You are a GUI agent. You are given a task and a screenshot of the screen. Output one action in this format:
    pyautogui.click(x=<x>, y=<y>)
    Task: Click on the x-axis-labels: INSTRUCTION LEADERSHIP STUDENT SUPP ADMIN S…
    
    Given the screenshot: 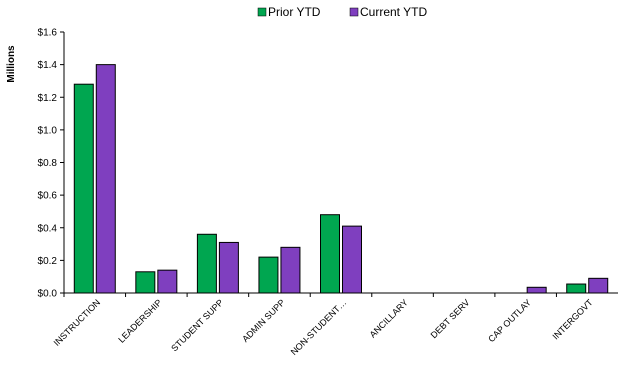 What is the action you would take?
    pyautogui.click(x=323, y=325)
    